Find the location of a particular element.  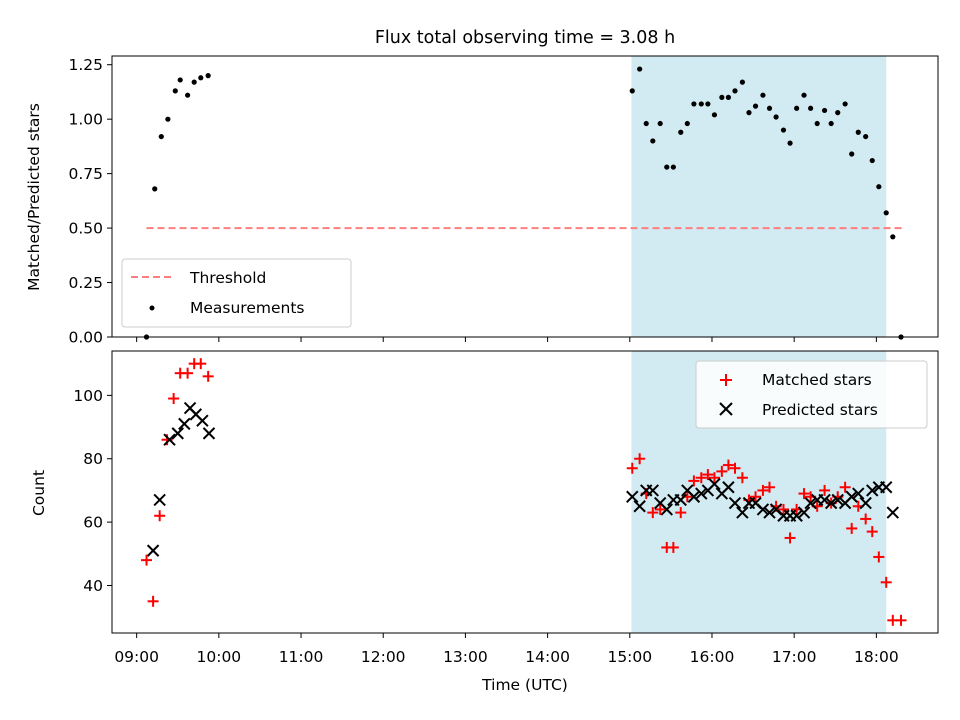

bottom-y-tick-label: 40 is located at coordinates (93, 586).